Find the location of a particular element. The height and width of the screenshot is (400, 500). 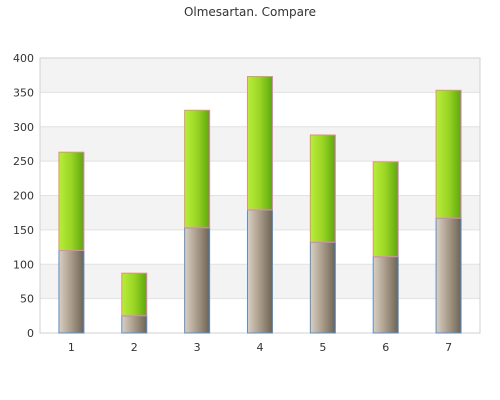

x-tick-label: 4 is located at coordinates (260, 347).